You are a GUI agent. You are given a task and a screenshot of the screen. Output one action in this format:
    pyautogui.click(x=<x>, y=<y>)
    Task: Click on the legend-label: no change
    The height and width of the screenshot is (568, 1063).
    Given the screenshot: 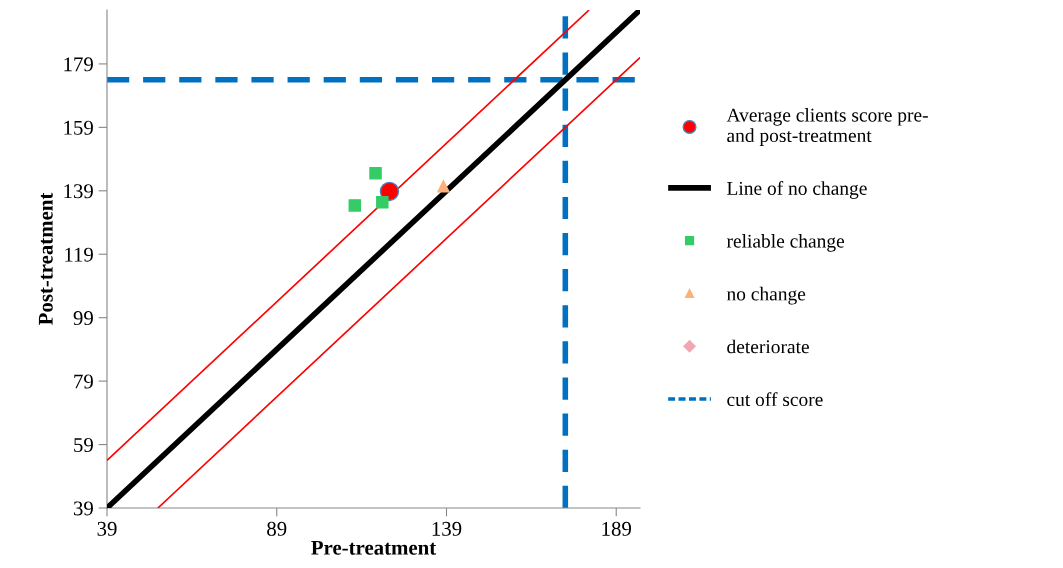 What is the action you would take?
    pyautogui.click(x=766, y=295)
    